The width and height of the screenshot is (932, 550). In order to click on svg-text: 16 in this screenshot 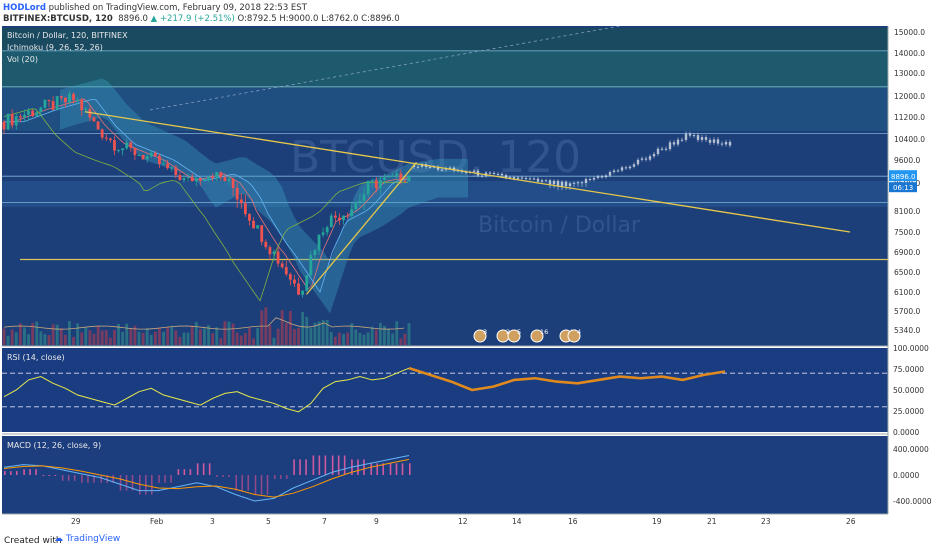, I will do `click(544, 332)`.